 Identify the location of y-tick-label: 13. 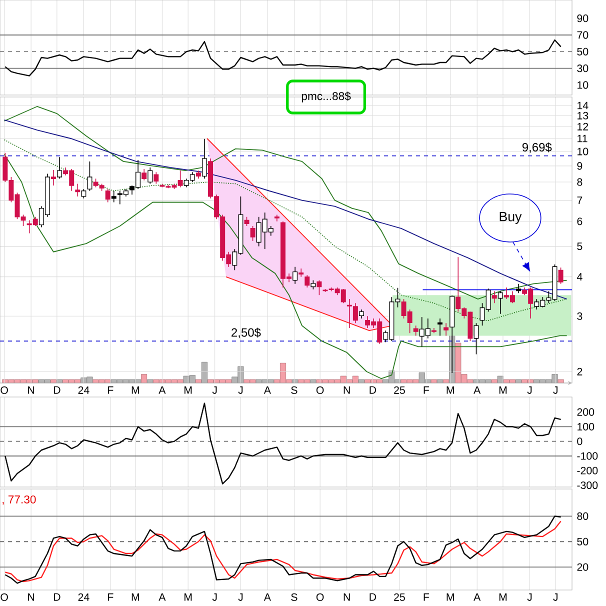
(583, 116).